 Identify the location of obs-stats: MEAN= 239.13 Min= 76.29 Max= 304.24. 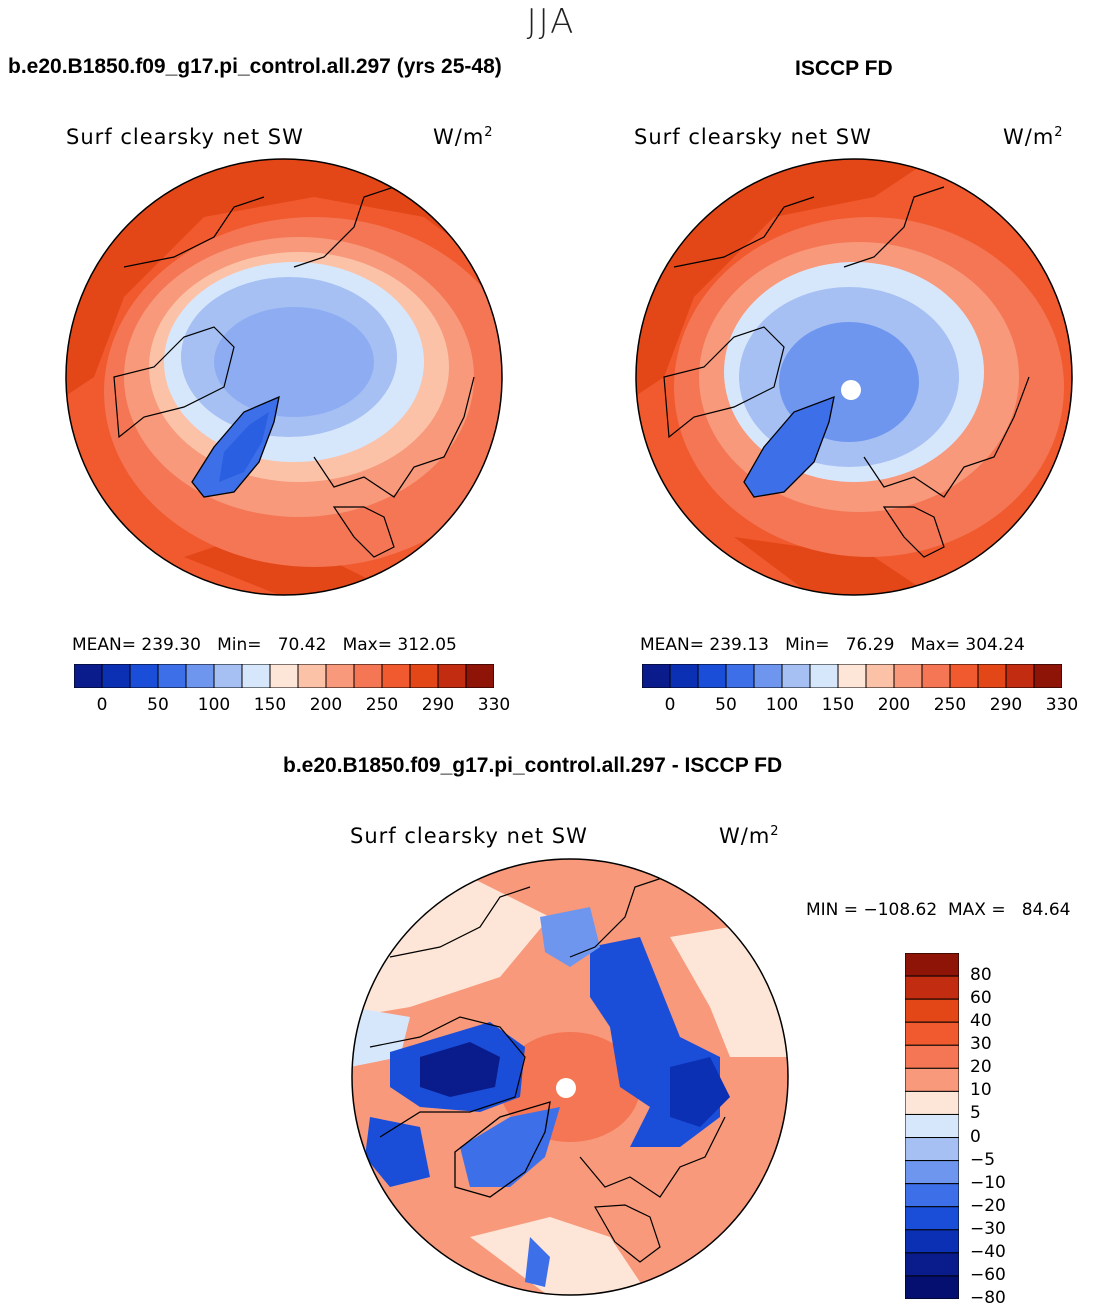
(832, 645).